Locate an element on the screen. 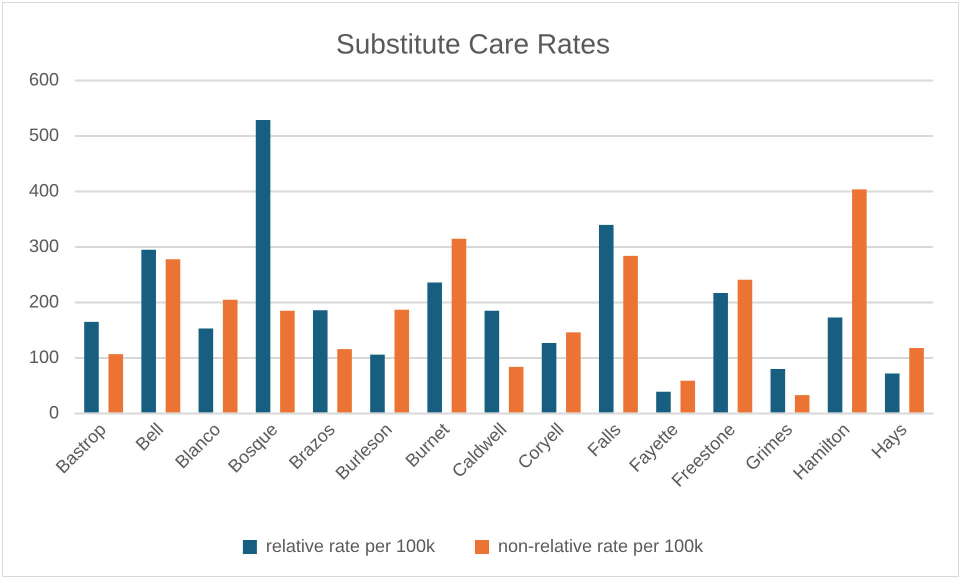 This screenshot has width=963, height=581. x-tick-label: Bell is located at coordinates (150, 437).